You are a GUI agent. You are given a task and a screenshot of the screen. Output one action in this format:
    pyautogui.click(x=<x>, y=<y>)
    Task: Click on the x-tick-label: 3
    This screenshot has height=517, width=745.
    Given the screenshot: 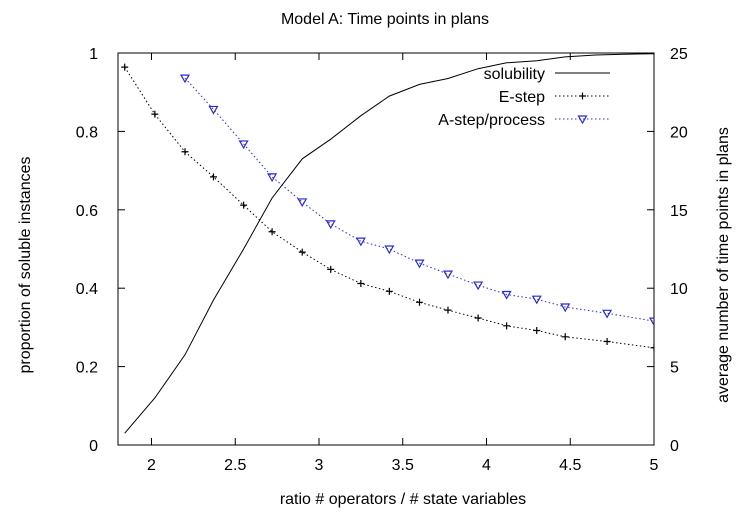 What is the action you would take?
    pyautogui.click(x=319, y=465)
    